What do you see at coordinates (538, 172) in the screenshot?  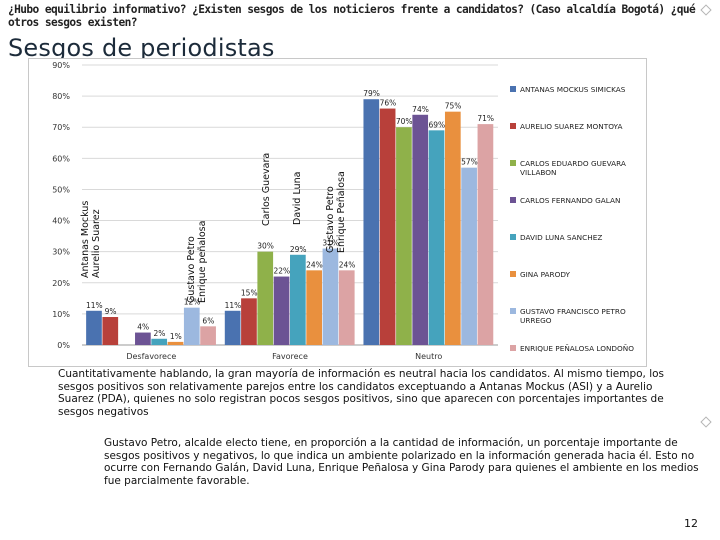 I see `legend-entry-line: VILLABON` at bounding box center [538, 172].